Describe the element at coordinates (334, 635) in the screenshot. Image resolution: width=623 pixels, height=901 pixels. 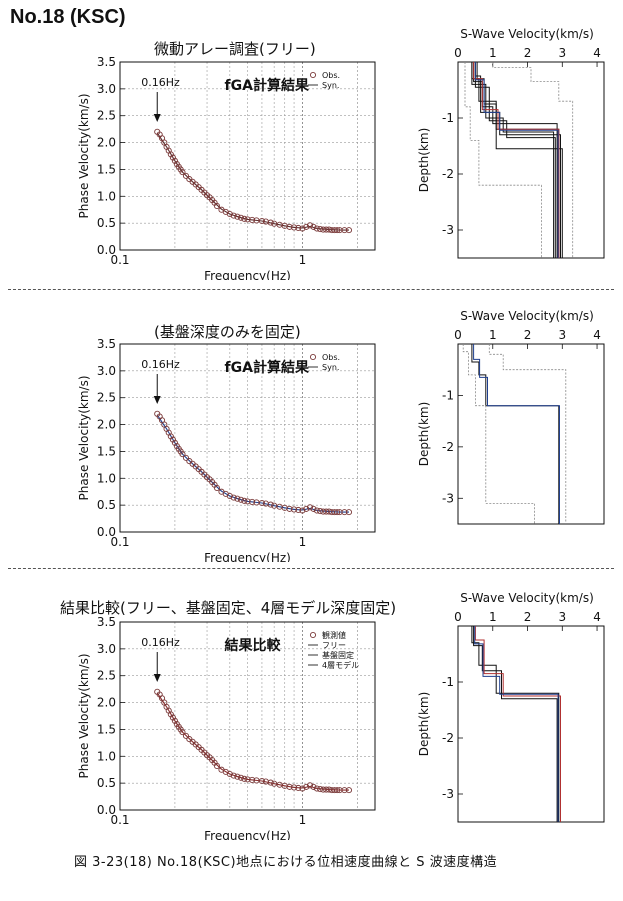
I see `legend-label: 観測値` at that location.